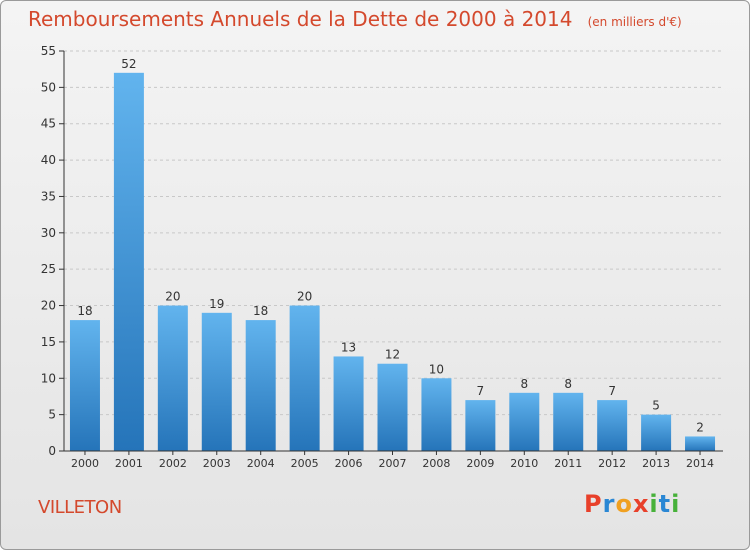  Describe the element at coordinates (480, 463) in the screenshot. I see `x-tick-label: 2009` at that location.